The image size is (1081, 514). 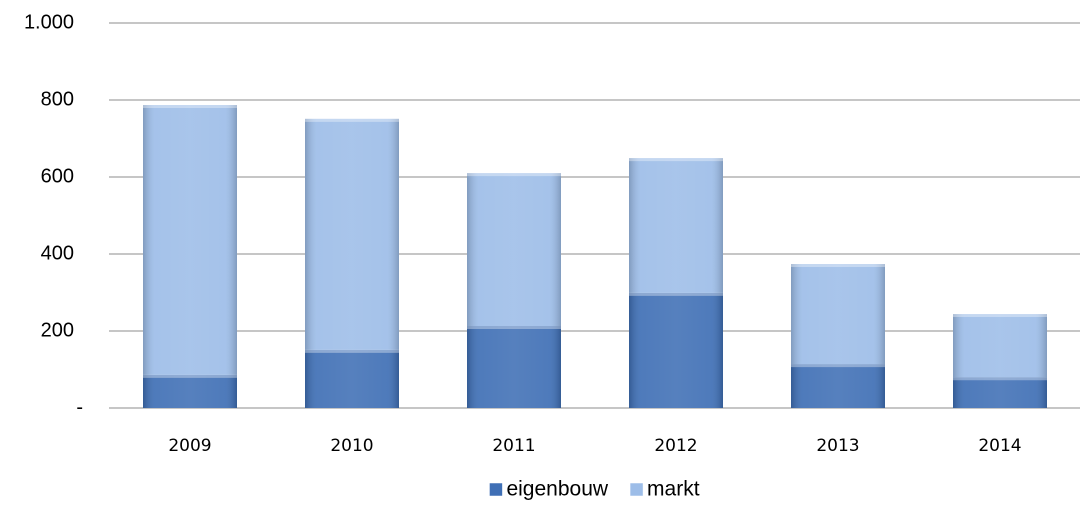 What do you see at coordinates (49, 22) in the screenshot?
I see `y-tick-label: 1.000` at bounding box center [49, 22].